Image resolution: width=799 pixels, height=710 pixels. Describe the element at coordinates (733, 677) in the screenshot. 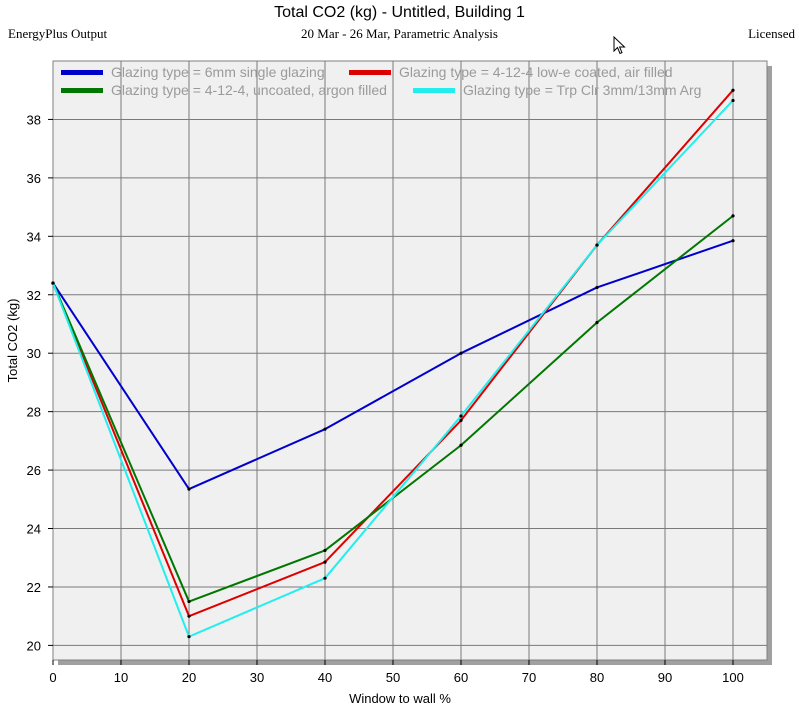

I see `x-tick-label: 100` at that location.